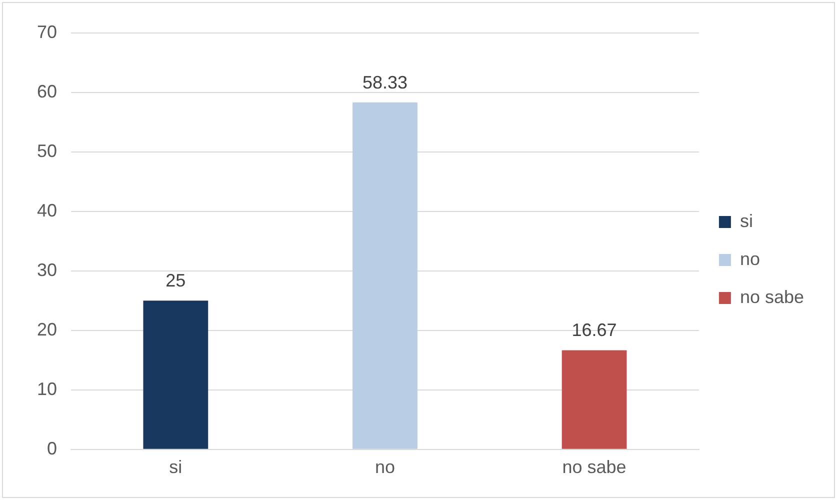 The height and width of the screenshot is (500, 837). What do you see at coordinates (746, 220) in the screenshot?
I see `legend-label: si` at bounding box center [746, 220].